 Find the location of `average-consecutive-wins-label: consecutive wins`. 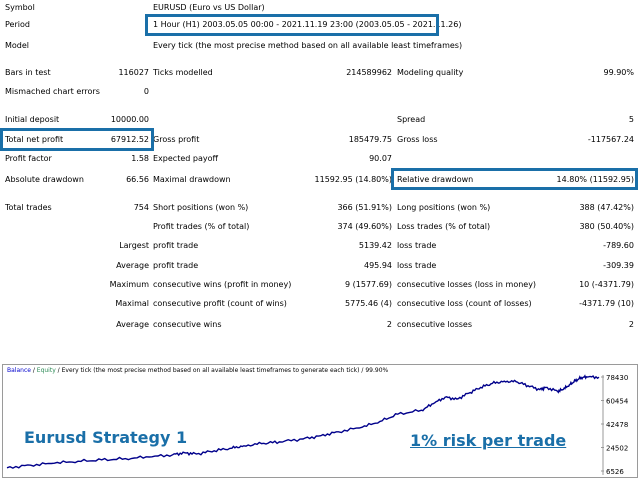

average-consecutive-wins-label: consecutive wins is located at coordinates (187, 324).